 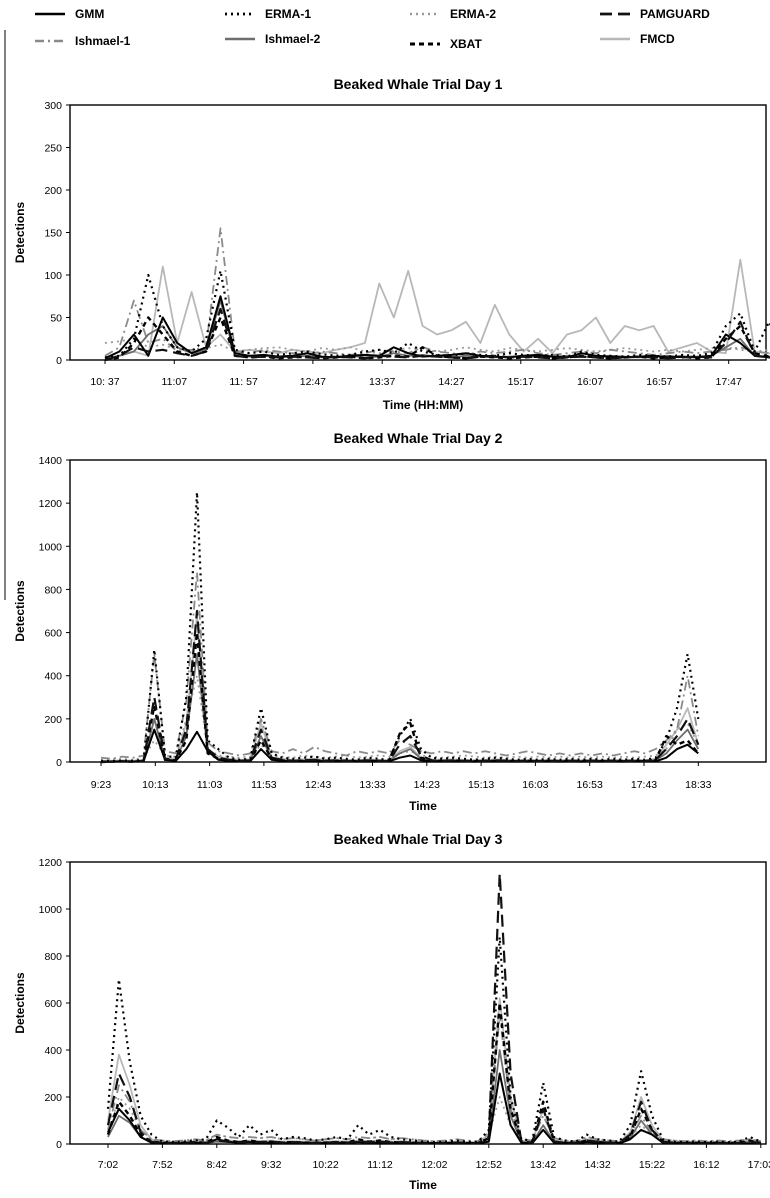 I want to click on x-tick-label: 11:03, so click(x=210, y=785).